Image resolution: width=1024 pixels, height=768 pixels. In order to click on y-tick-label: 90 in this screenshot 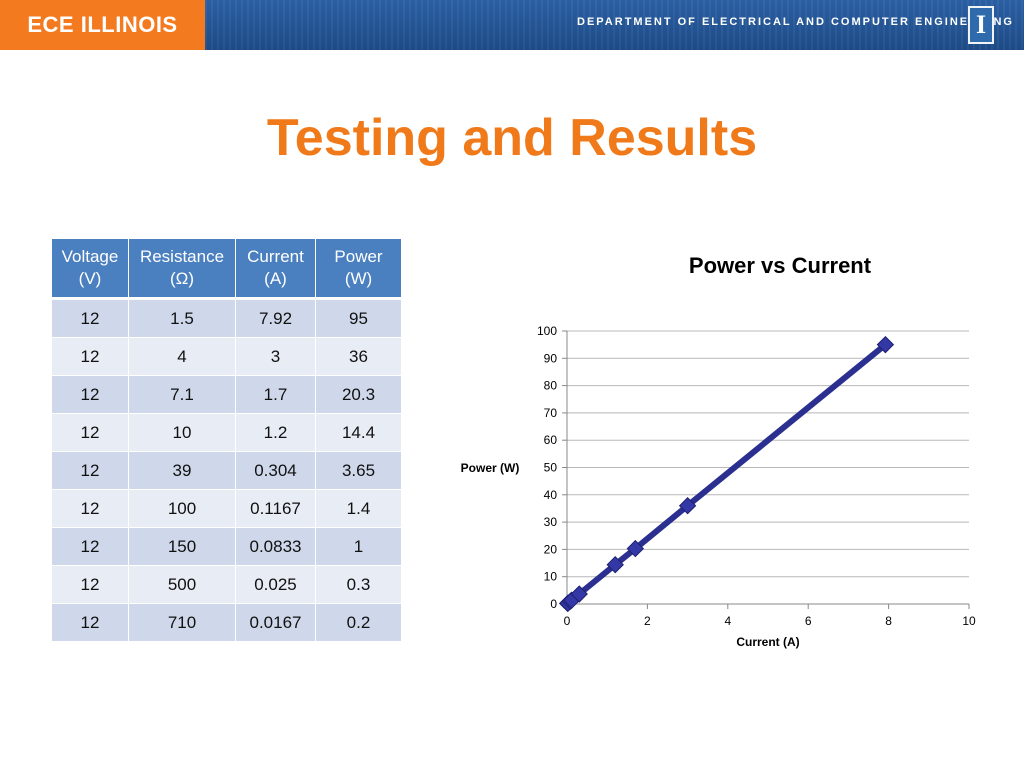, I will do `click(551, 358)`.